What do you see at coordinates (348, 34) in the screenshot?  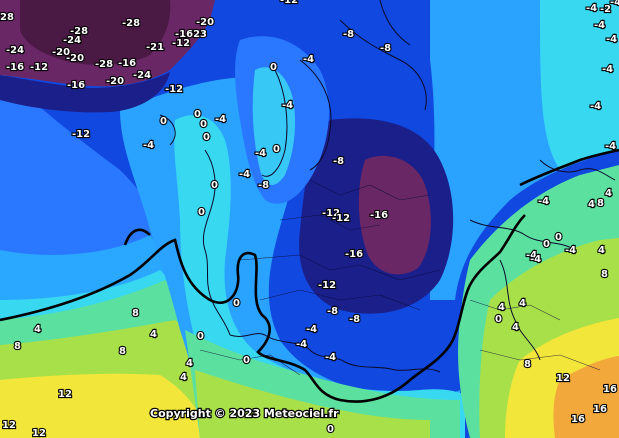 I see `label-neg8-c: -8` at bounding box center [348, 34].